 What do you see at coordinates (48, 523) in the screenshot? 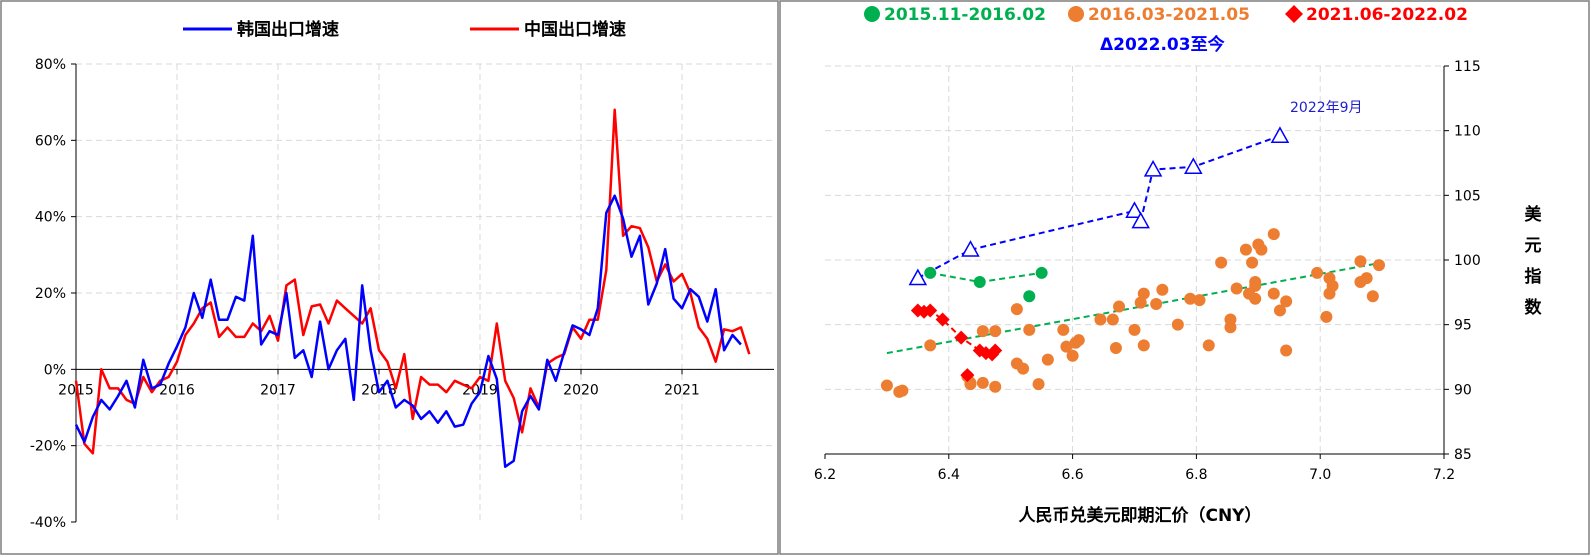
I see `y-tick-label: -40%` at bounding box center [48, 523].